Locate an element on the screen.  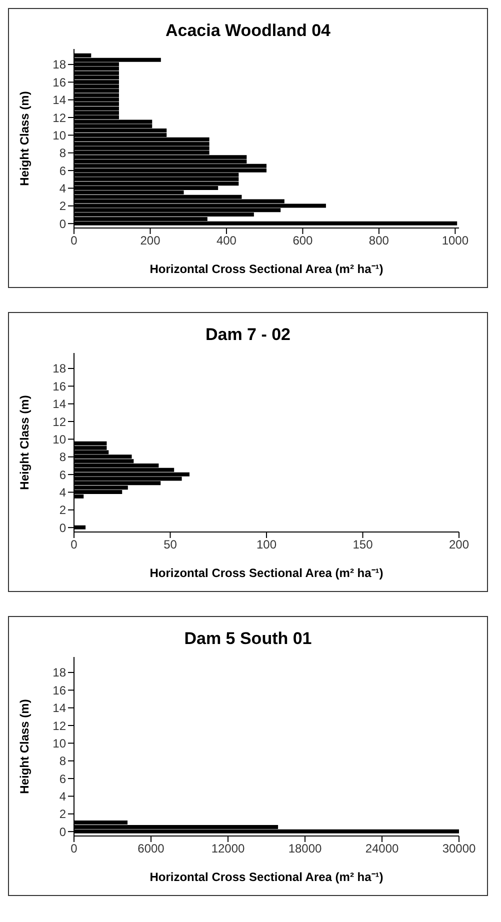
chart-title: Dam 7 - 02 is located at coordinates (248, 335).